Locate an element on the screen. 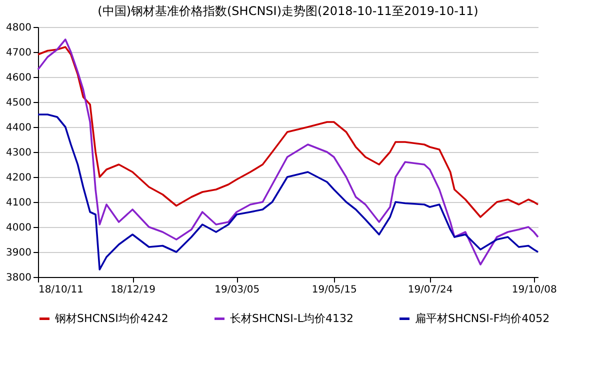  y-tick-label: 4400 is located at coordinates (19, 128).